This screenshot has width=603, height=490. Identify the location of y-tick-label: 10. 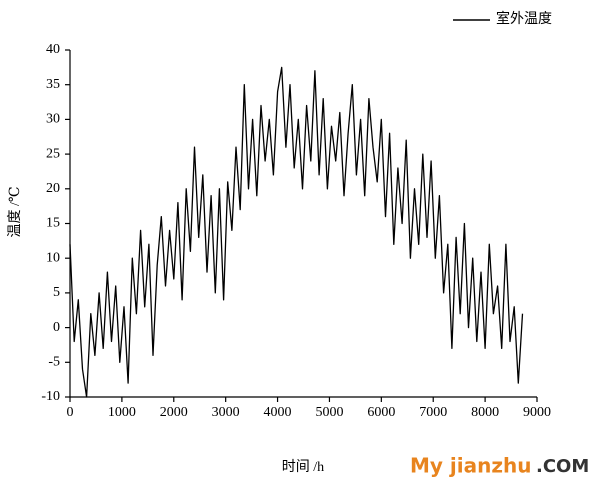
(53, 257).